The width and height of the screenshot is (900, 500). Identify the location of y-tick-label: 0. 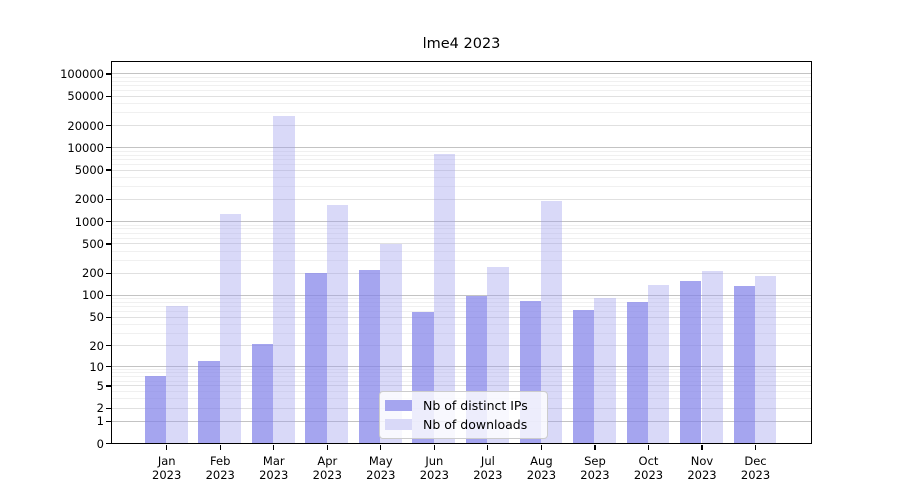
(100, 443).